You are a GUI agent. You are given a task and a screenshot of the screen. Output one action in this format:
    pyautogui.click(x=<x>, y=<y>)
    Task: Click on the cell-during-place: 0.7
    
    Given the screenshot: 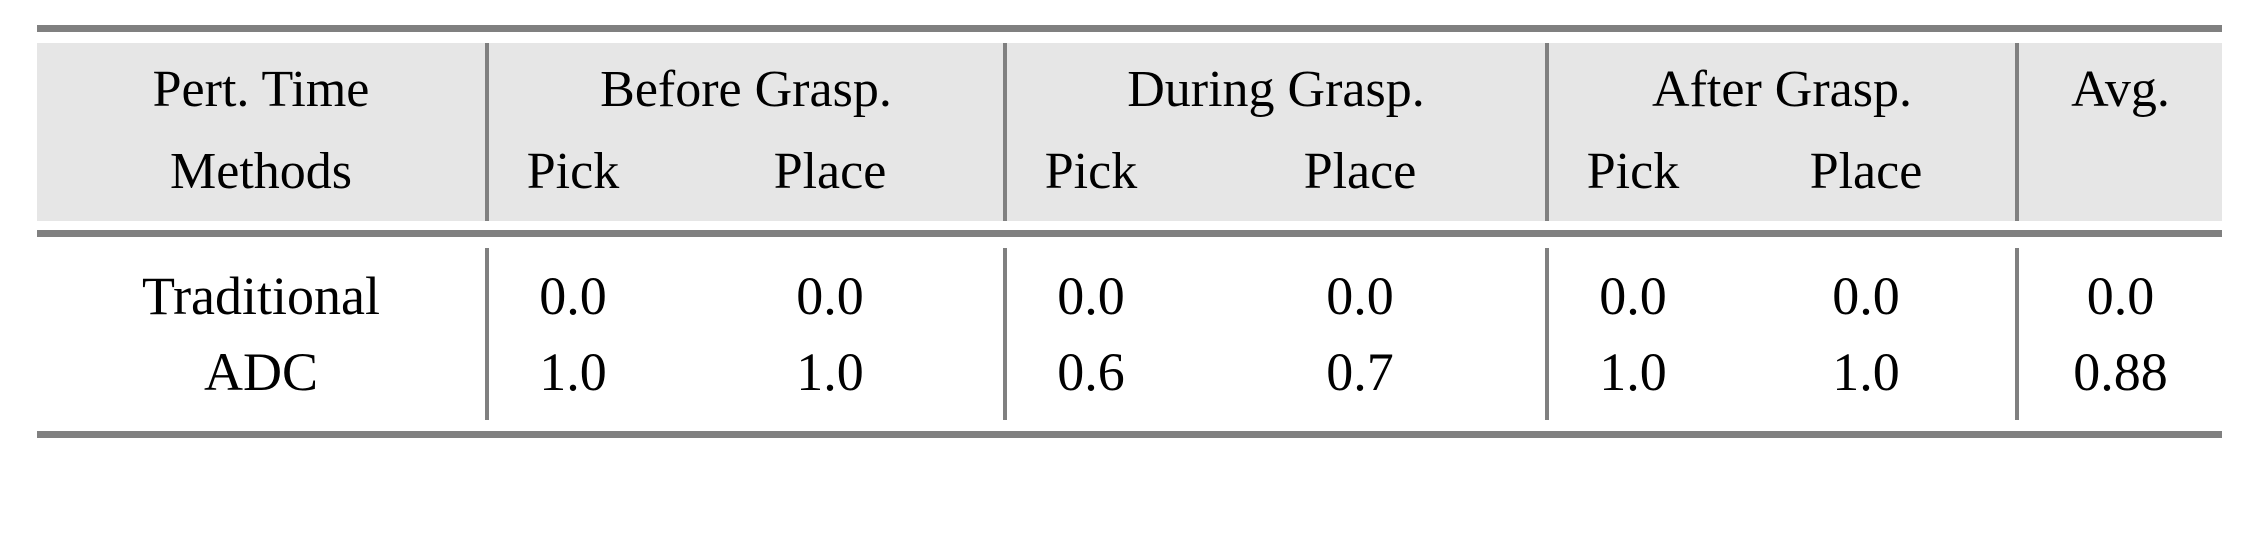 What is the action you would take?
    pyautogui.click(x=1361, y=377)
    